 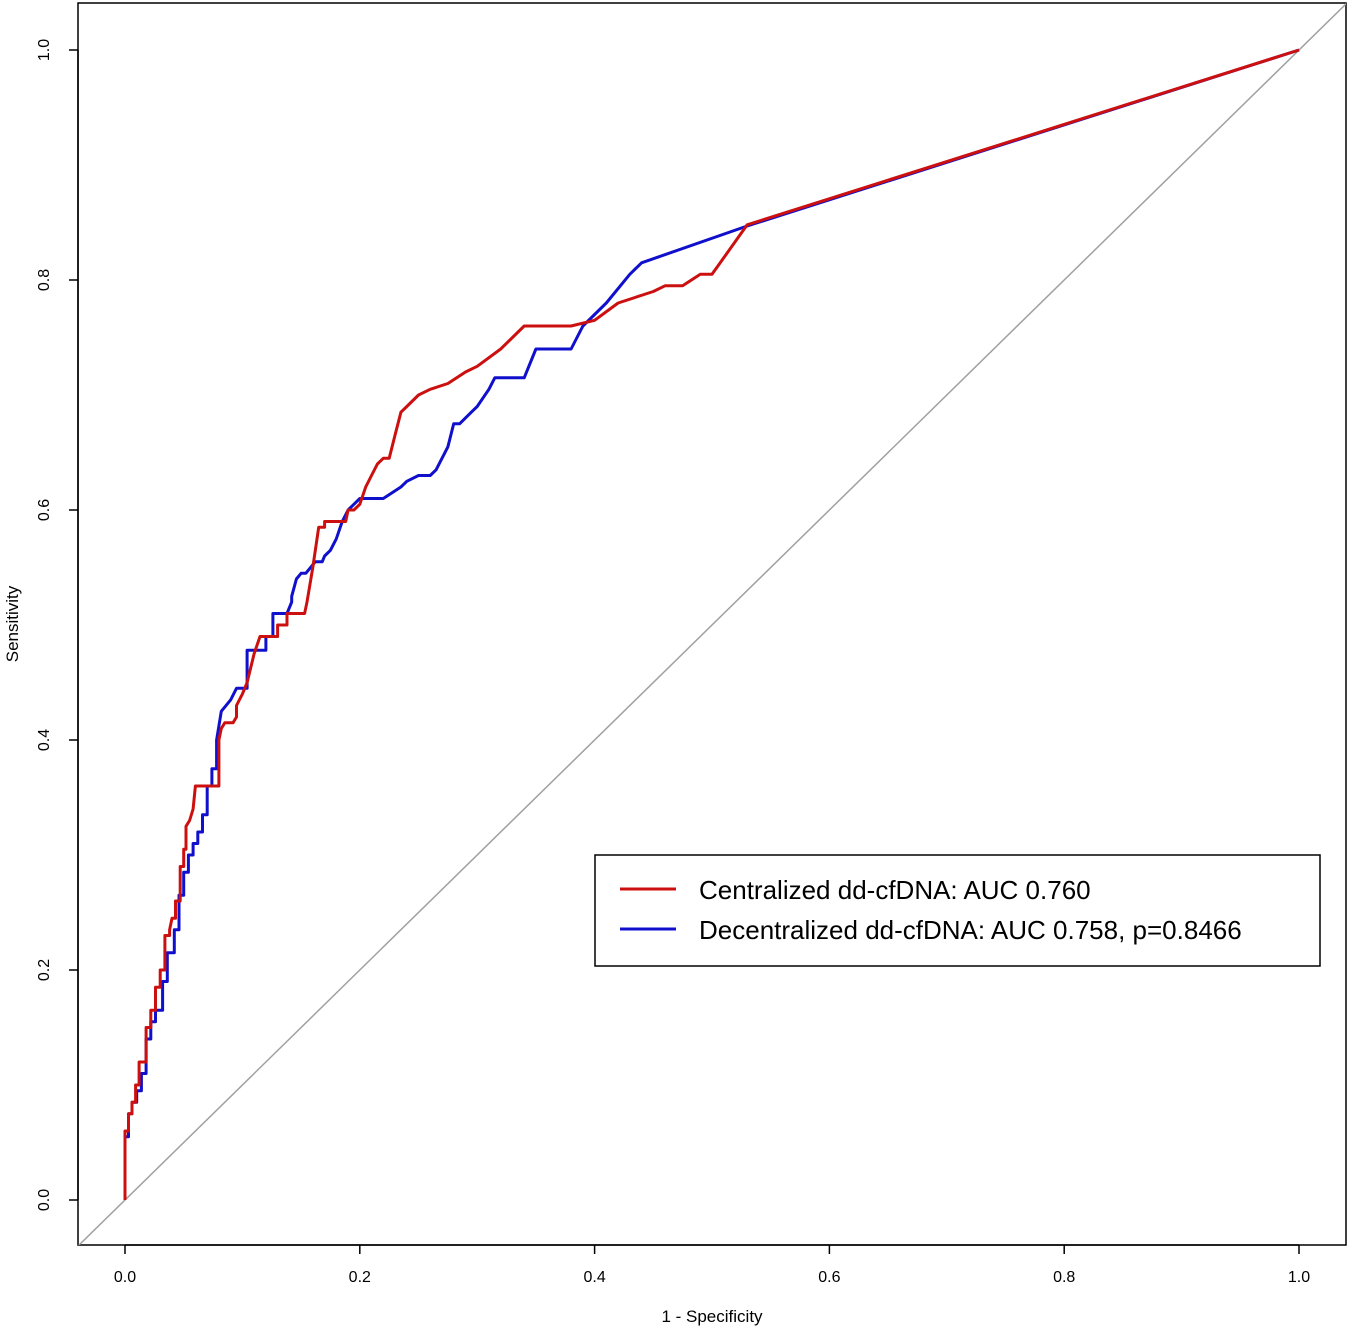 What do you see at coordinates (44, 970) in the screenshot?
I see `y-tick-label: 0.2` at bounding box center [44, 970].